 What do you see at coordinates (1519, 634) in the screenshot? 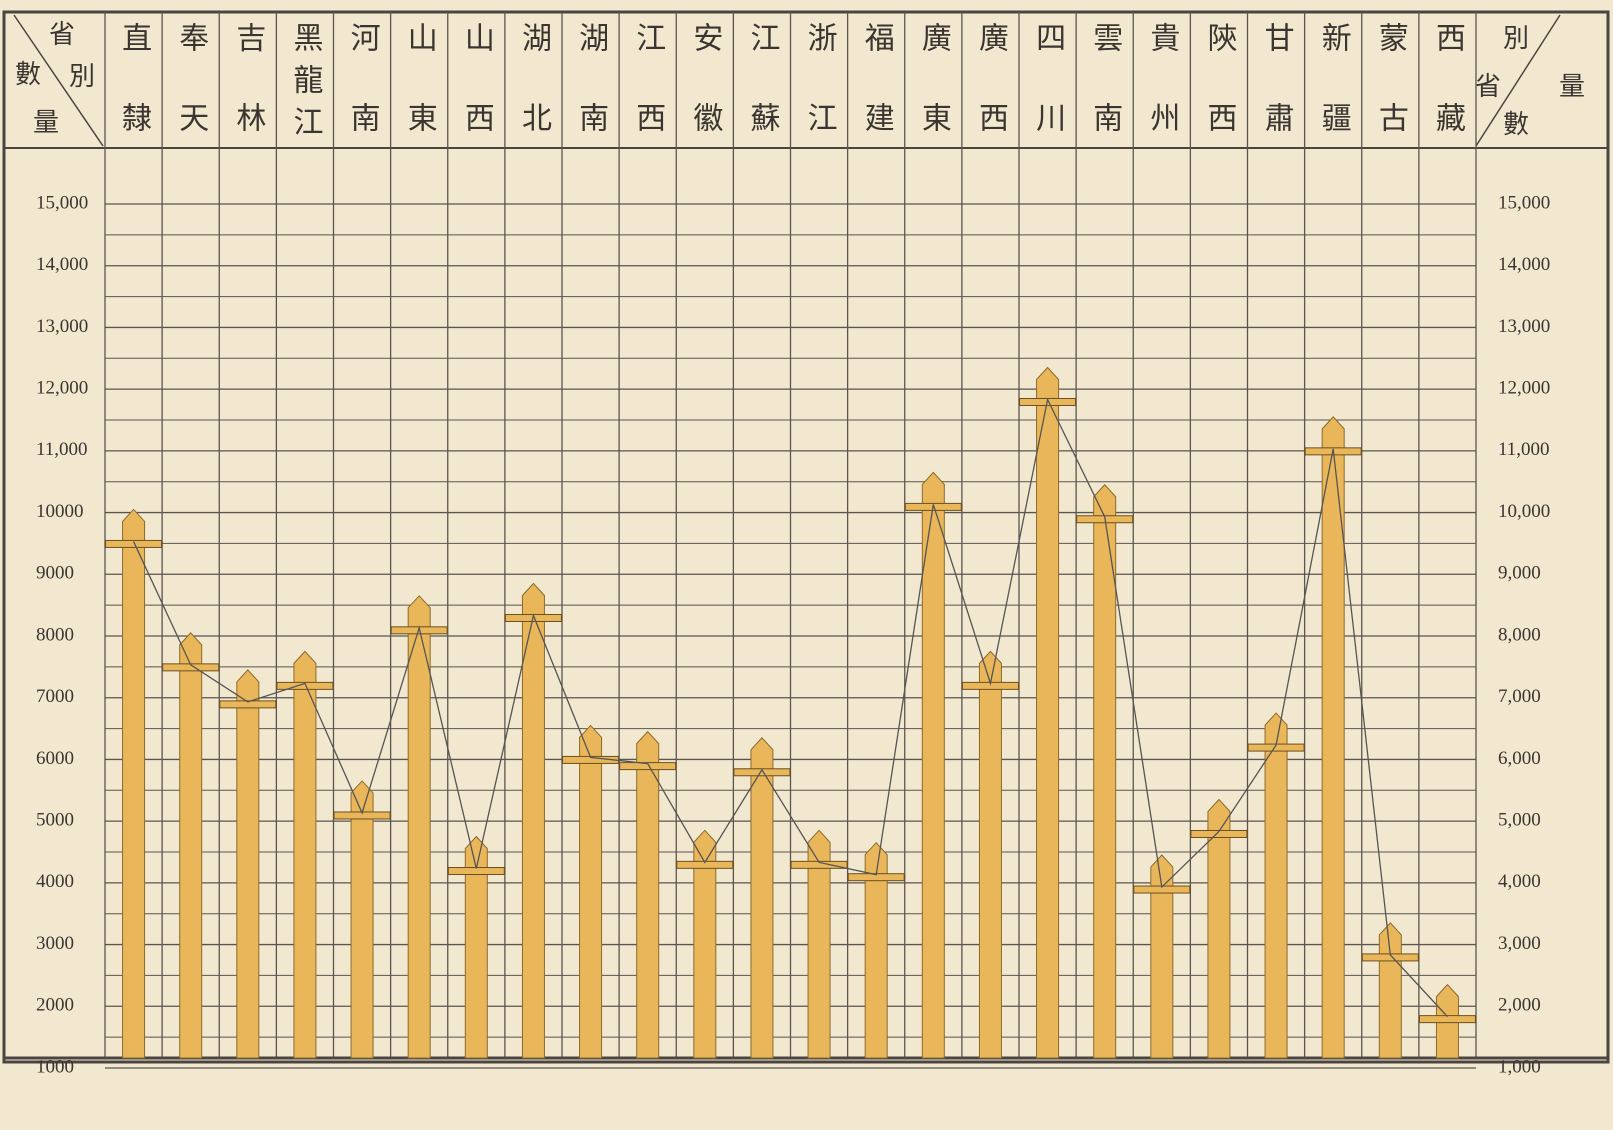
I see `y2-tick-label: 8,000` at bounding box center [1519, 634].